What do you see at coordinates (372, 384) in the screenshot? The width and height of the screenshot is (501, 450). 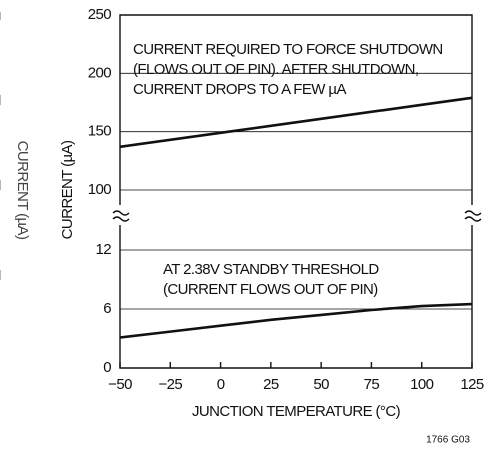 I see `x-tick-label: 75` at bounding box center [372, 384].